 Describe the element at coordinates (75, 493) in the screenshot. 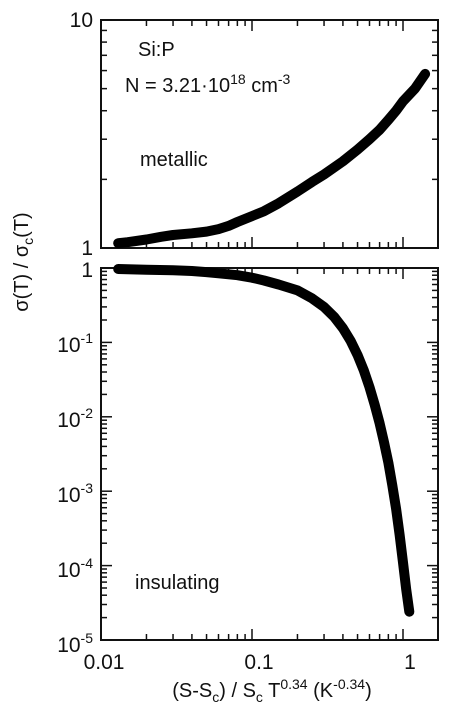

I see `bottom-ytick-label-1e-3: 10⁻³` at that location.